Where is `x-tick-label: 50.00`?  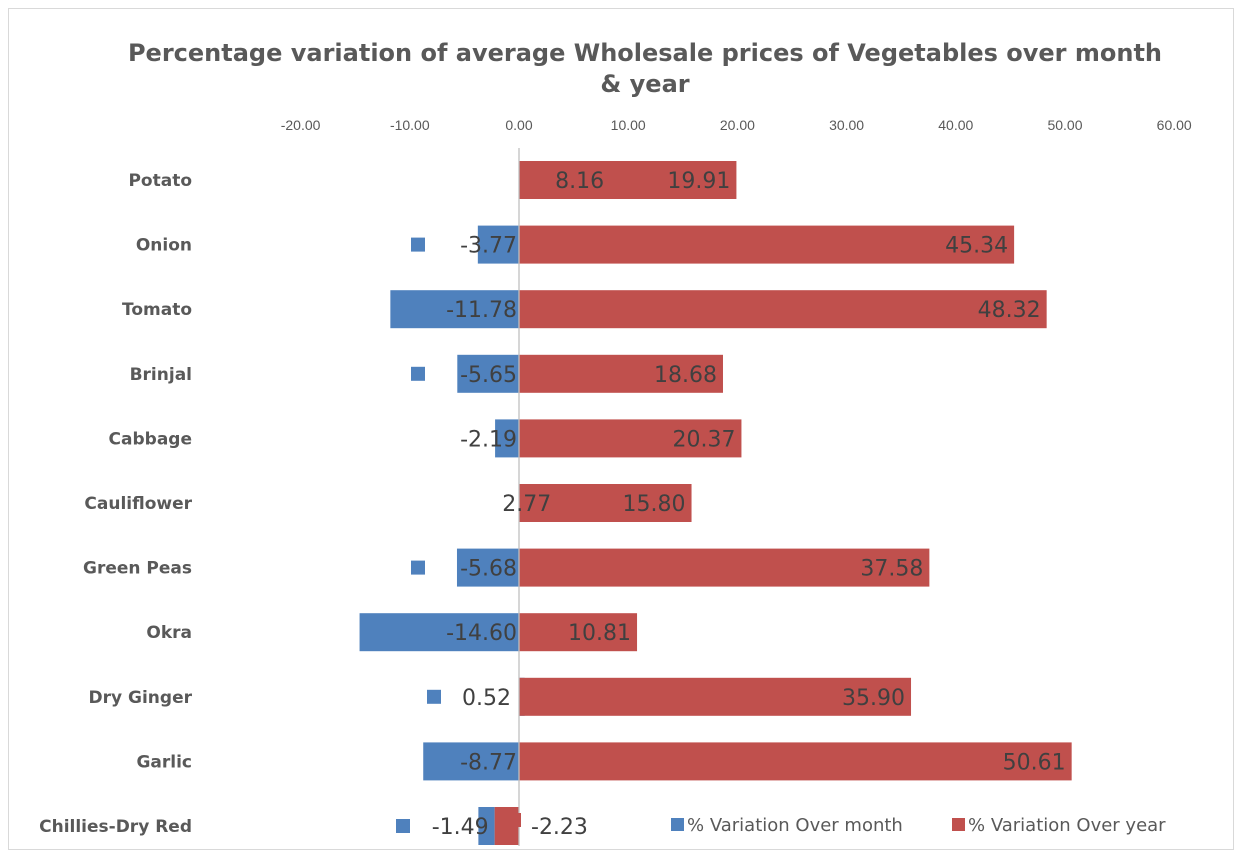
x-tick-label: 50.00 is located at coordinates (1064, 125).